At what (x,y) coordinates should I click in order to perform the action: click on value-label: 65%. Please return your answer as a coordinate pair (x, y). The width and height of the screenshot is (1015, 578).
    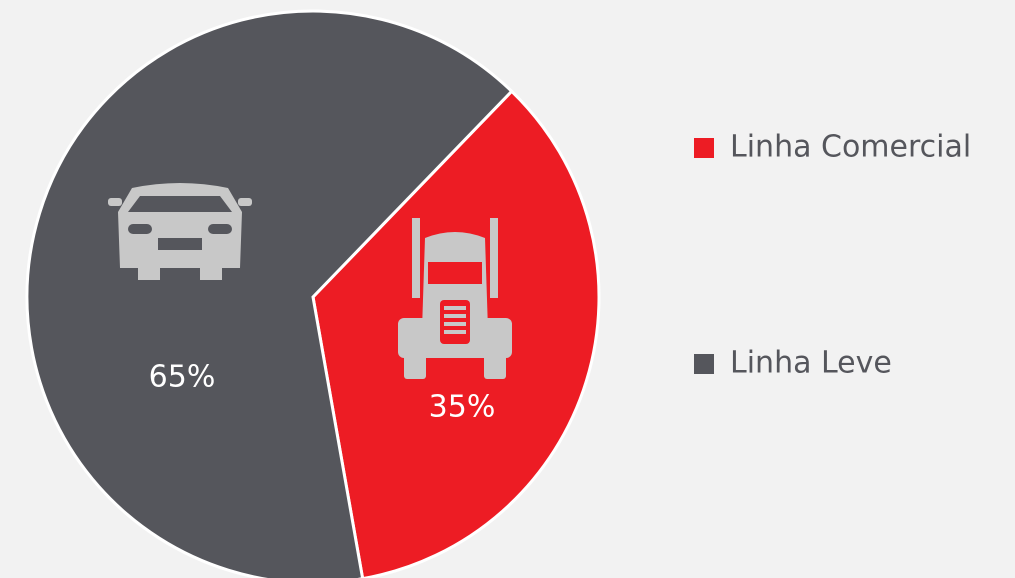
    Looking at the image, I should click on (182, 377).